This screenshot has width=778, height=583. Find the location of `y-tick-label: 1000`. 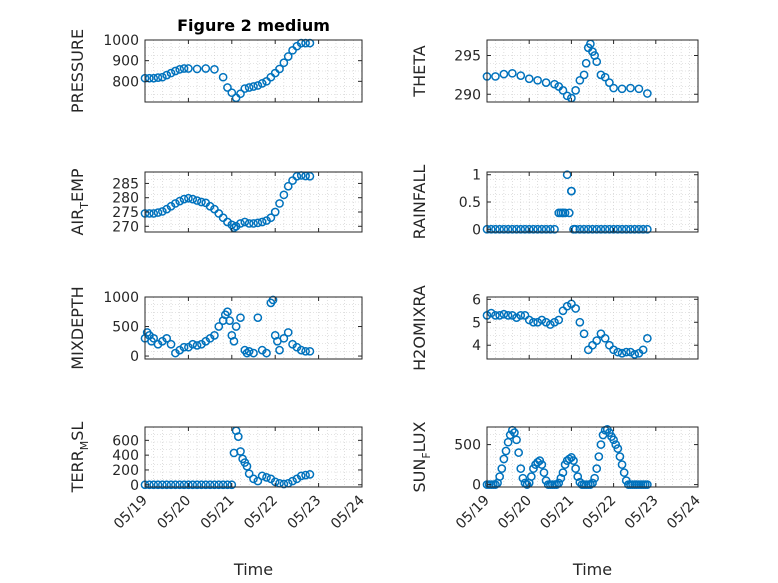

y-tick-label: 1000 is located at coordinates (121, 298).